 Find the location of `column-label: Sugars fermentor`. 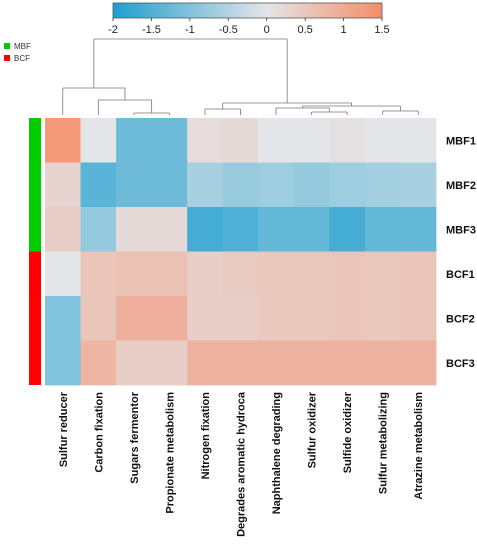

column-label: Sugars fermentor is located at coordinates (135, 437).